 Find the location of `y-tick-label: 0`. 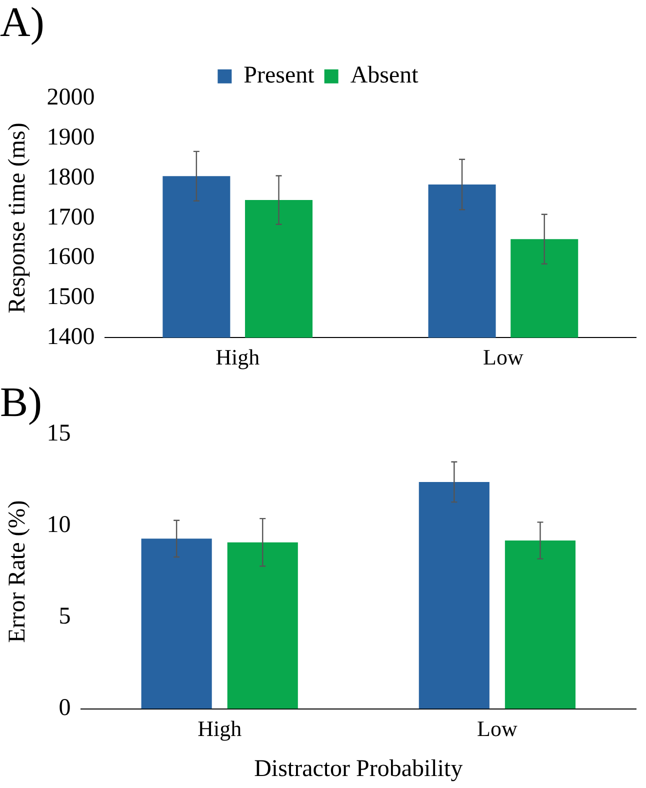

y-tick-label: 0 is located at coordinates (64, 708).